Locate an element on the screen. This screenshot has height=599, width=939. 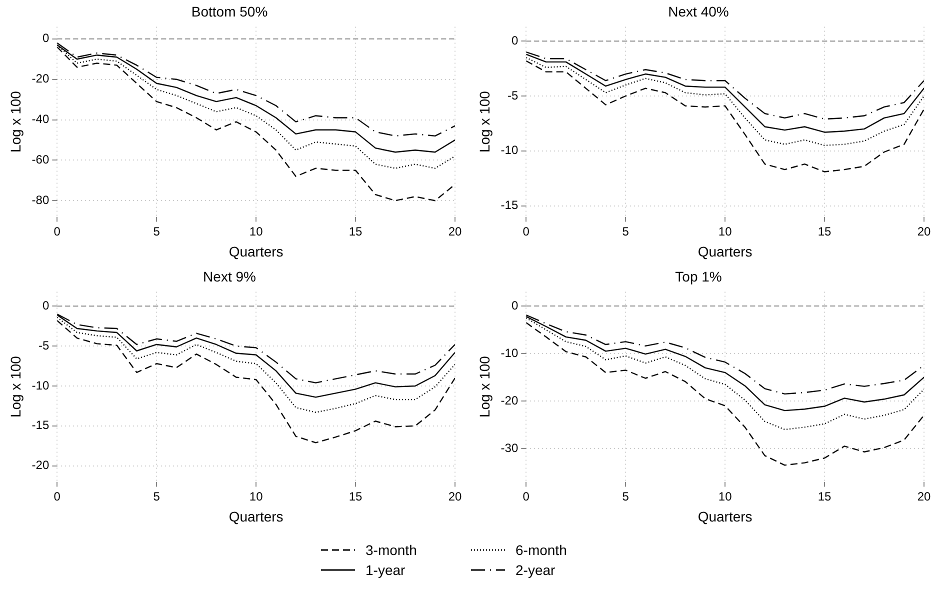
y-tick-label: -60 is located at coordinates (41, 159).